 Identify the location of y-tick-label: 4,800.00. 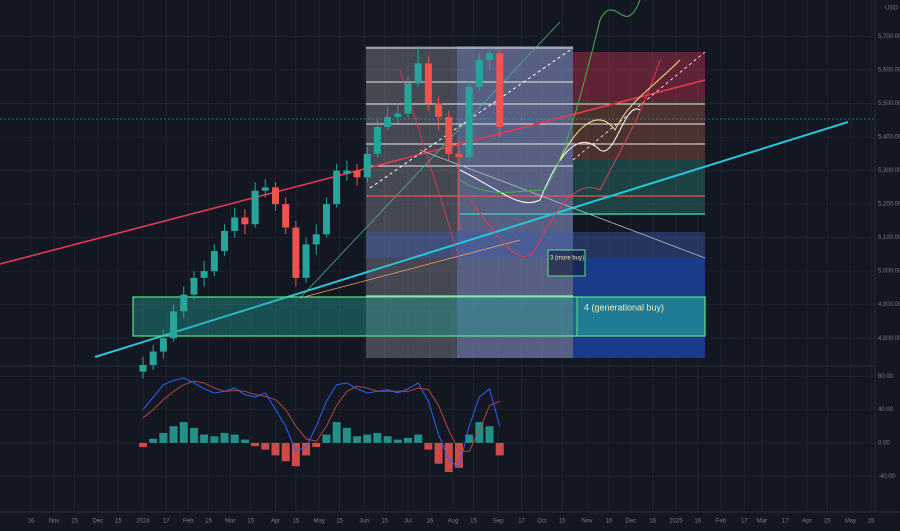
(889, 339).